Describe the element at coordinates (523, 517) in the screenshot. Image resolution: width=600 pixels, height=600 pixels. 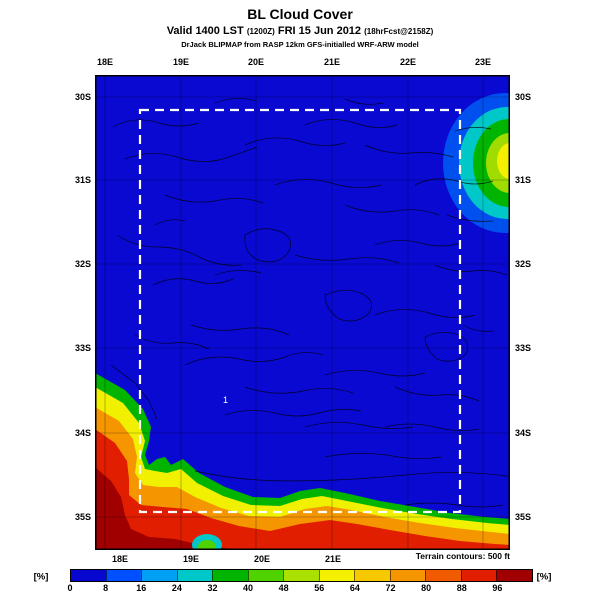
I see `lat-label-right: 35S` at that location.